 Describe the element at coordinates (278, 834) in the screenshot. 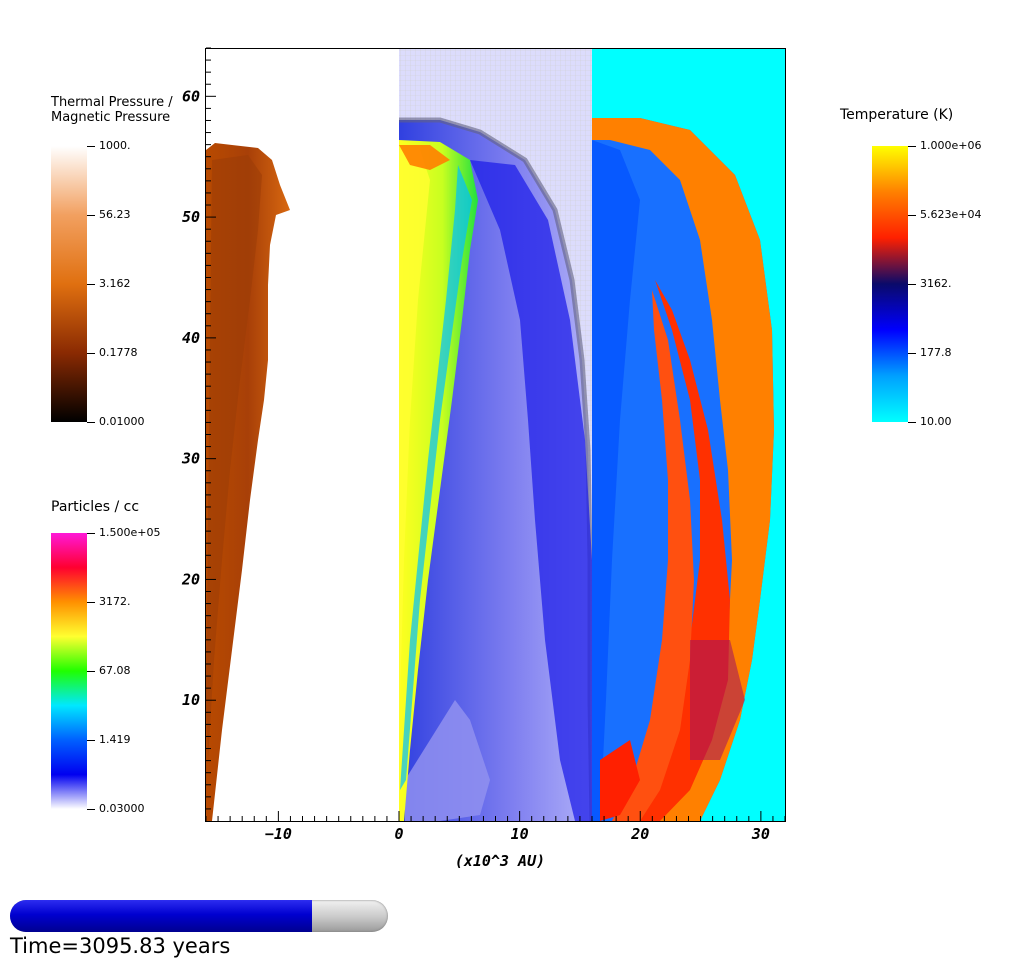

I see `x-tick-label: −10` at that location.